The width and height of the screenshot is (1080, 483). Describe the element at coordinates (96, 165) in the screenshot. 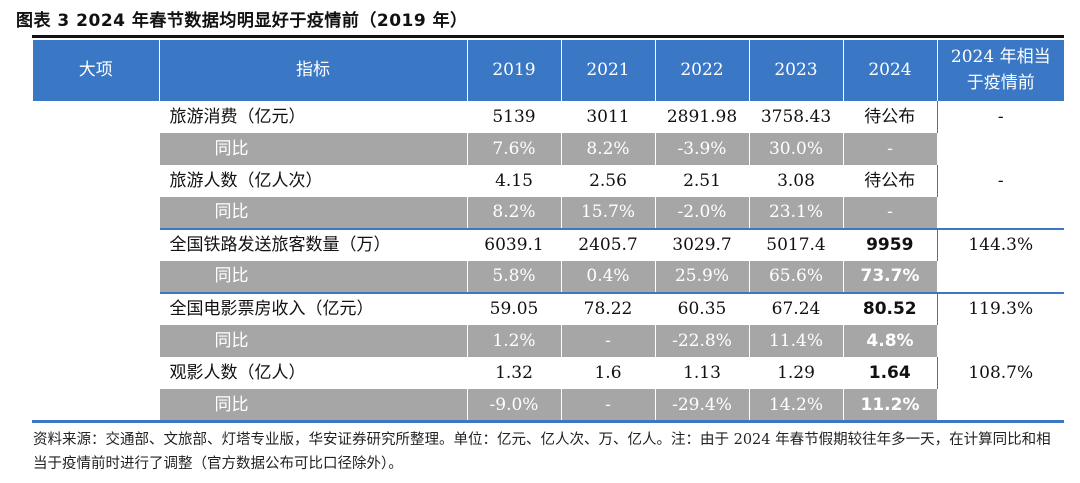

I see `category-cell: 旅游` at that location.